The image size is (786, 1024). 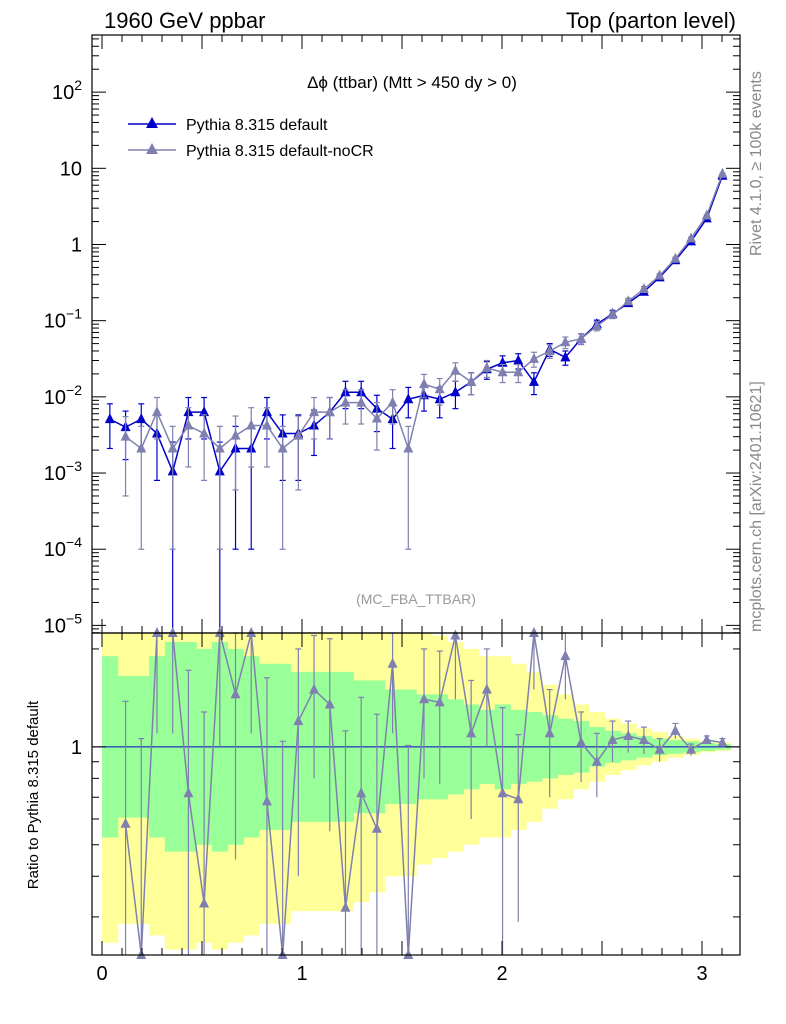 I want to click on x-tick-label: 0, so click(x=101, y=974).